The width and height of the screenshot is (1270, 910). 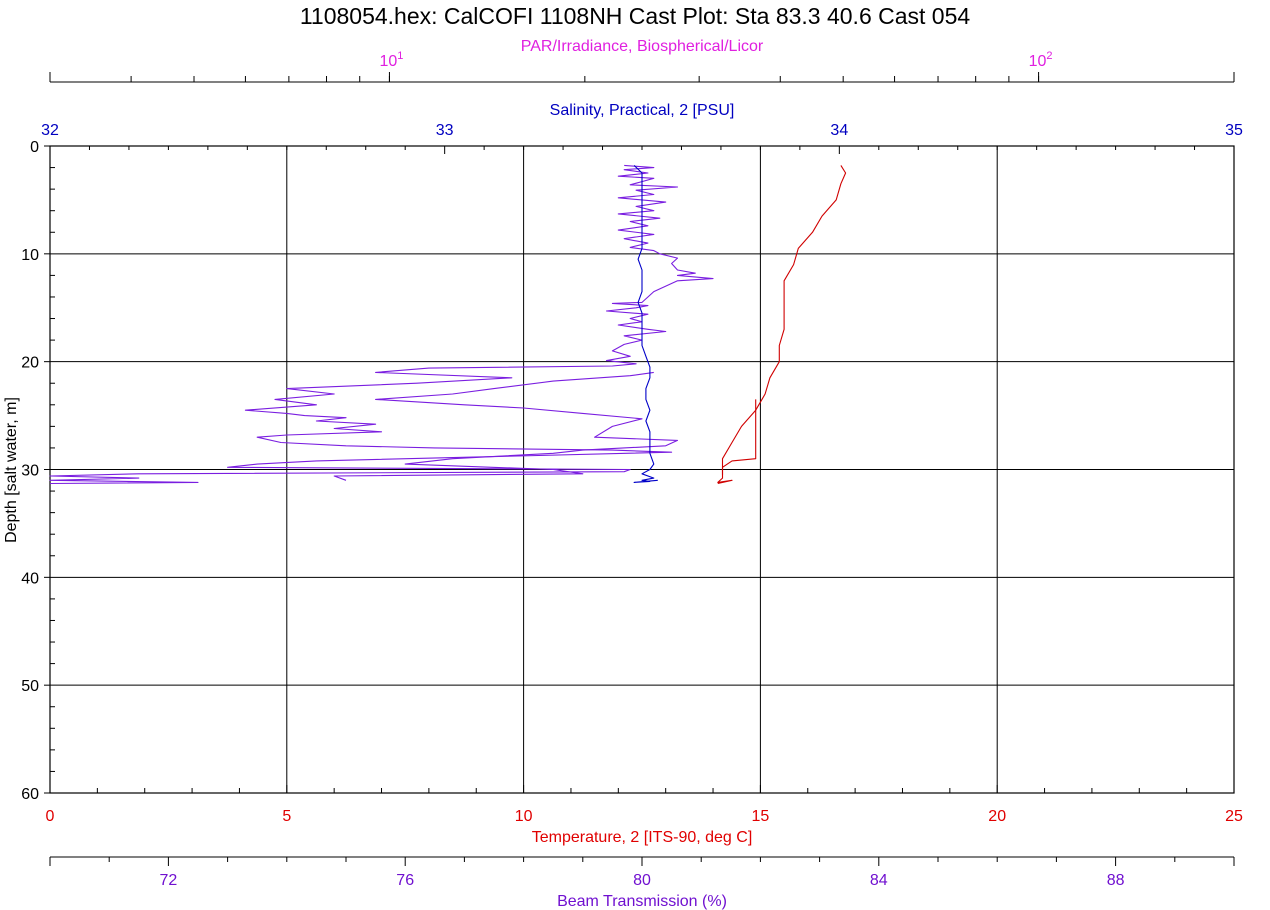 What do you see at coordinates (30, 578) in the screenshot?
I see `depth-tick-label: 40` at bounding box center [30, 578].